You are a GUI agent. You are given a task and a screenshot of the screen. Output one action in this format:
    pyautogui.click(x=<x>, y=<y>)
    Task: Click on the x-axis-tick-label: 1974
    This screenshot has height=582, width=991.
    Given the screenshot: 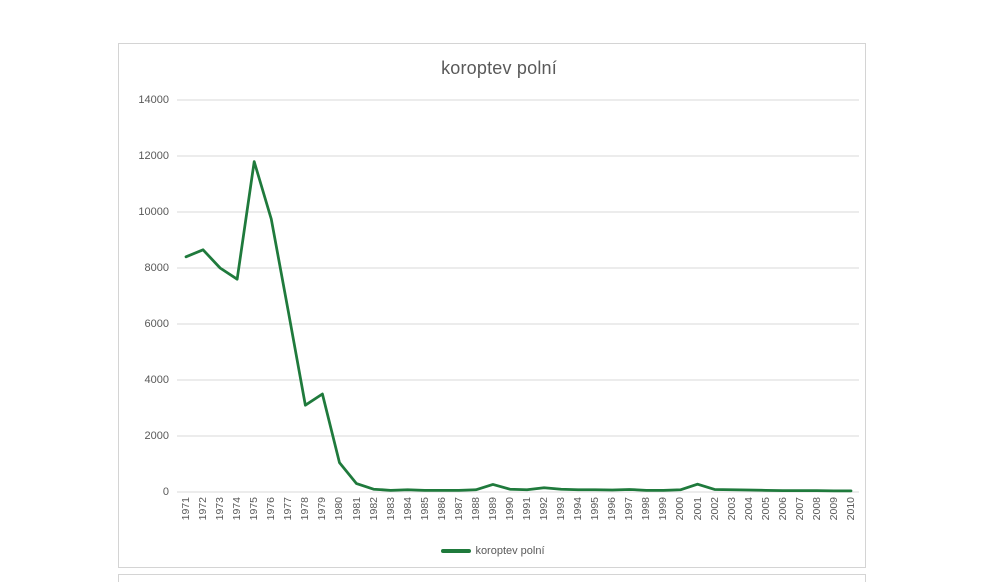 What is the action you would take?
    pyautogui.click(x=237, y=509)
    